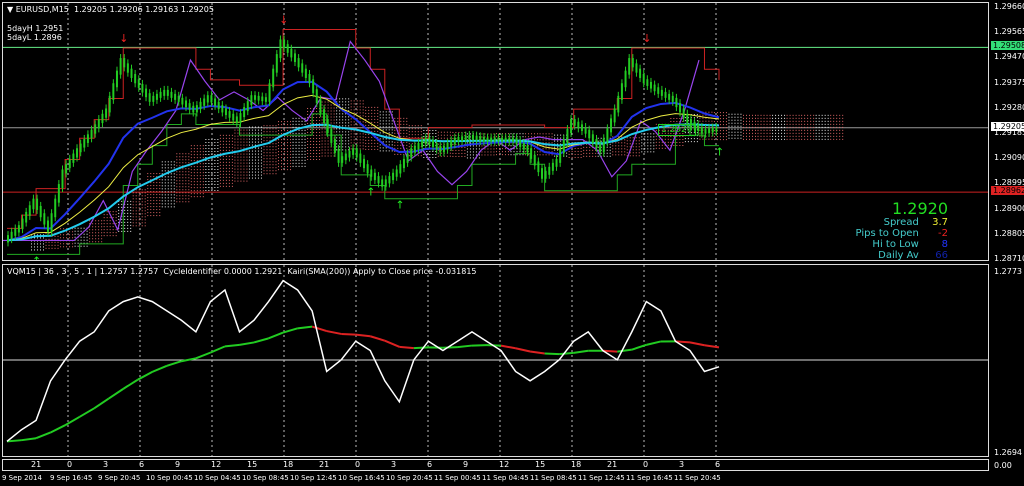  Describe the element at coordinates (409, 478) in the screenshot. I see `date-tick: 10 Sep 20:45` at that location.